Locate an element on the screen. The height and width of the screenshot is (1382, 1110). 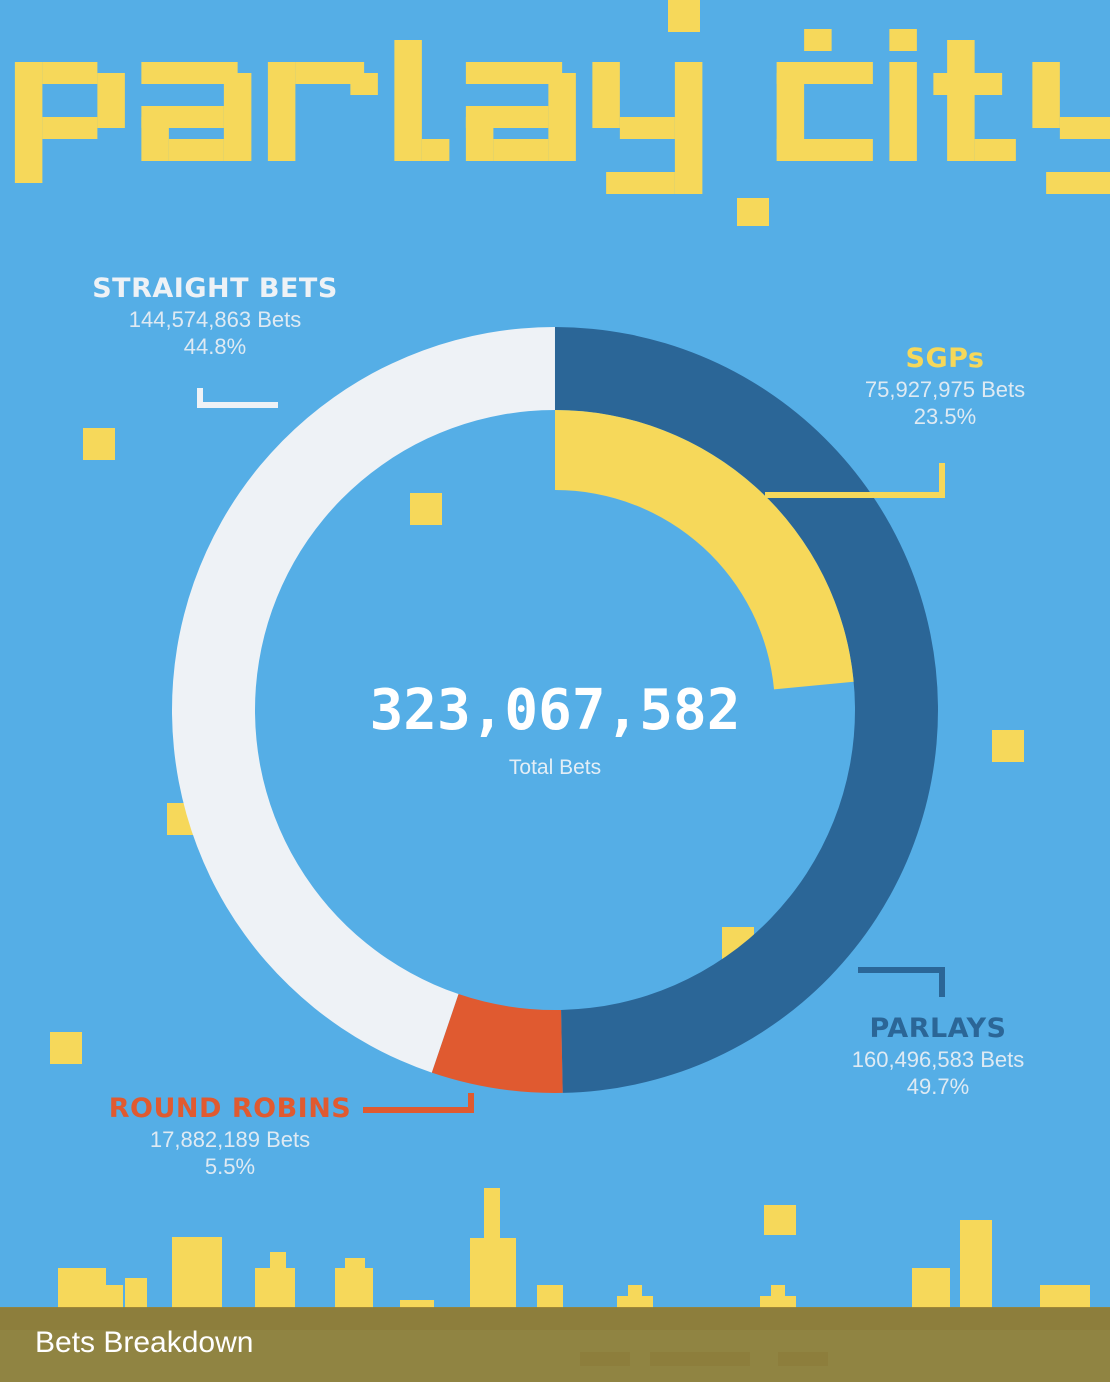
total-bets-value: 323,067,582 is located at coordinates (555, 710).